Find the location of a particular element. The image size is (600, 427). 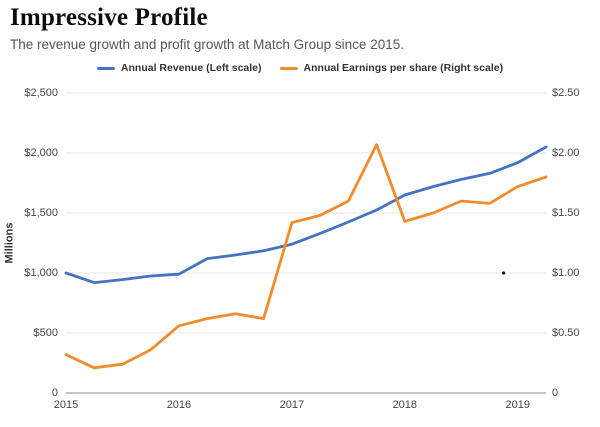

page-title: Impressive Profile is located at coordinates (109, 17).